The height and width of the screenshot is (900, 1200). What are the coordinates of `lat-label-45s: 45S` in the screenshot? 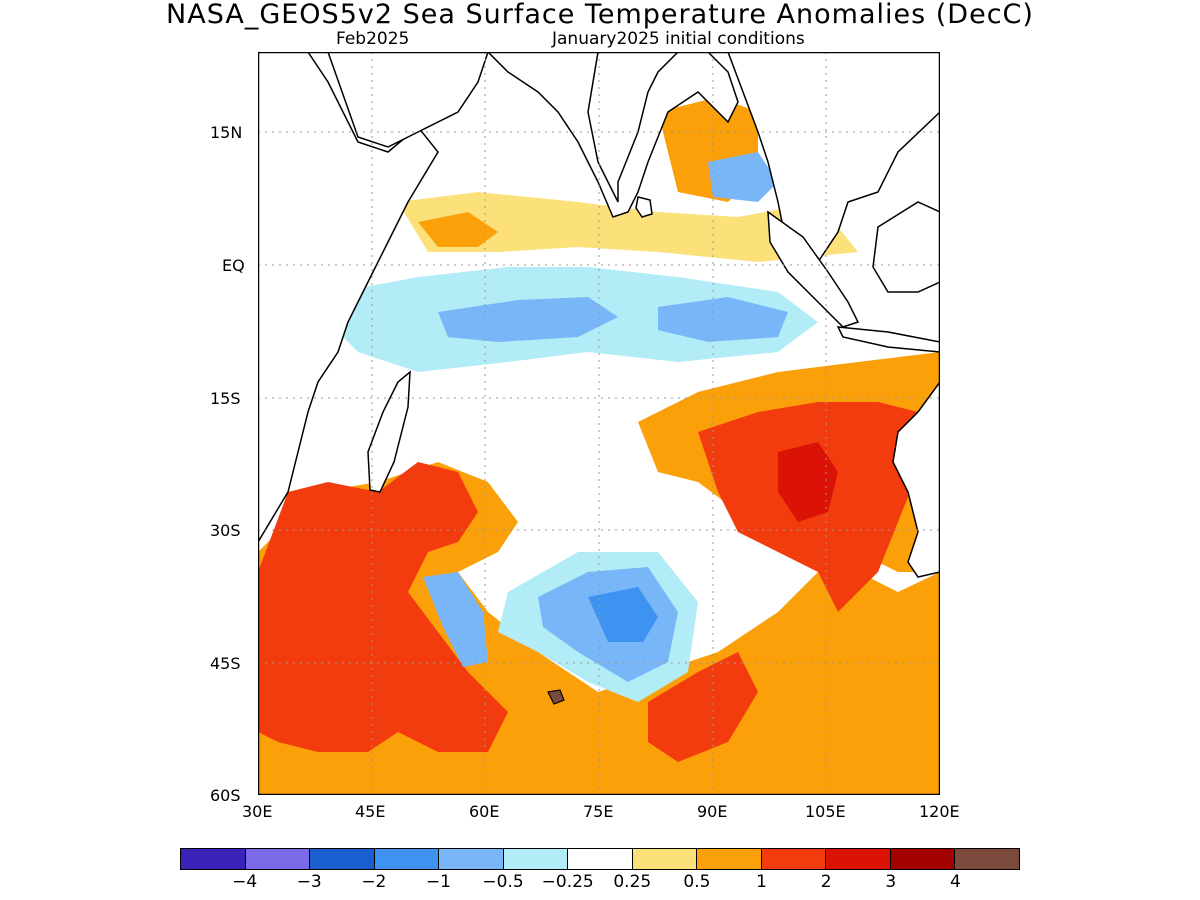 It's located at (225, 663).